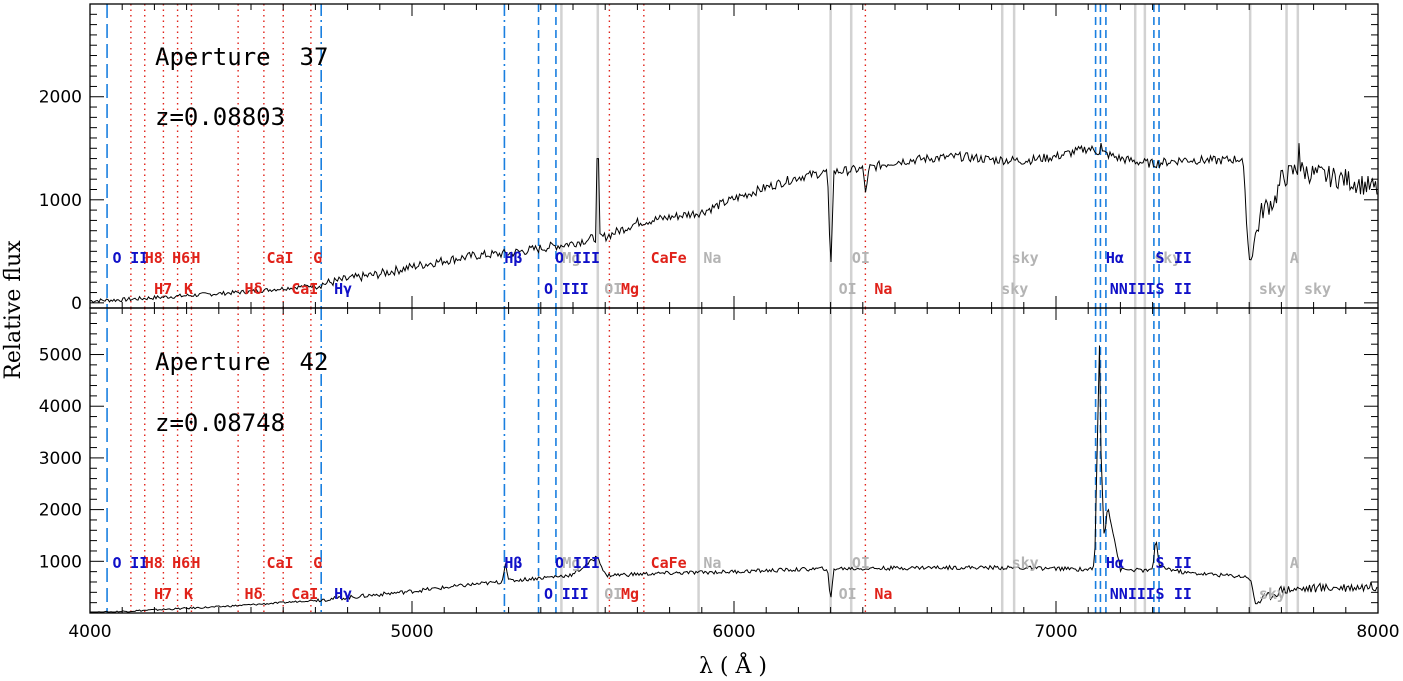  What do you see at coordinates (60, 98) in the screenshot?
I see `panel1-y-tick-label: 2000` at bounding box center [60, 98].